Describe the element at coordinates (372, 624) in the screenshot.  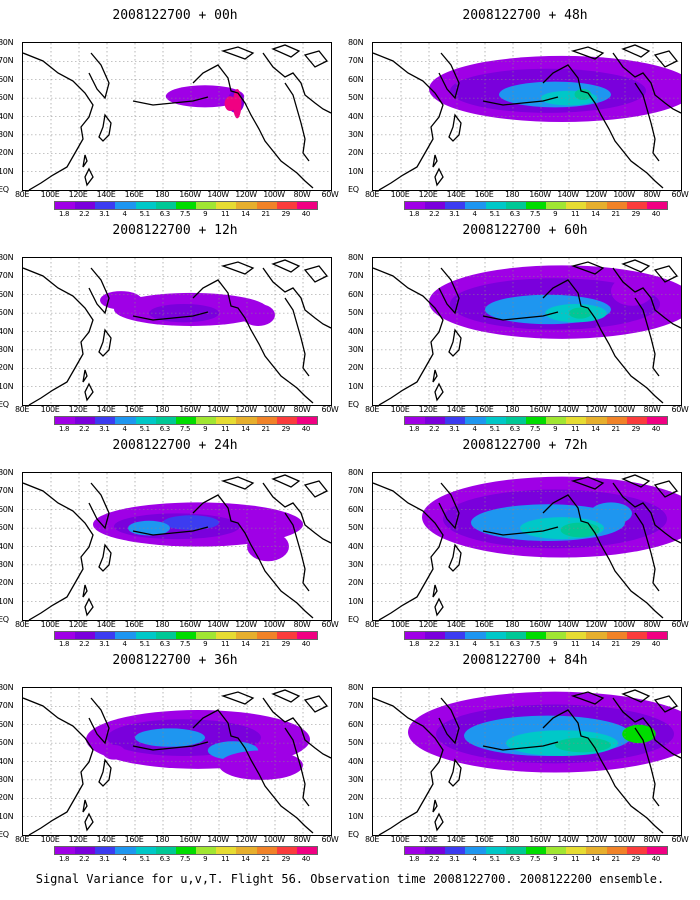
I see `lon-tick-label: 80E` at that location.